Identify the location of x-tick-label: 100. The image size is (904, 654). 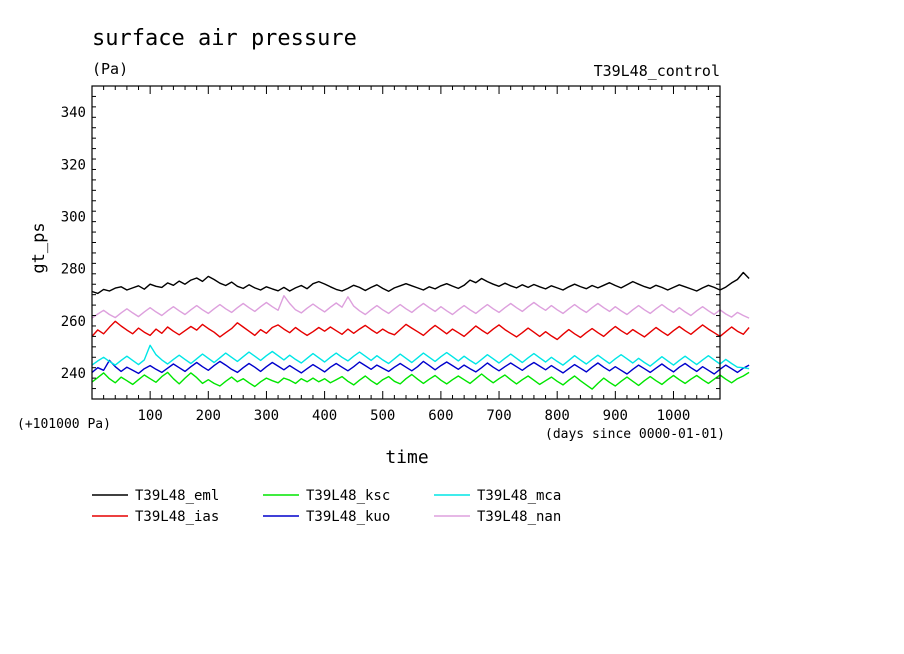
(149, 416).